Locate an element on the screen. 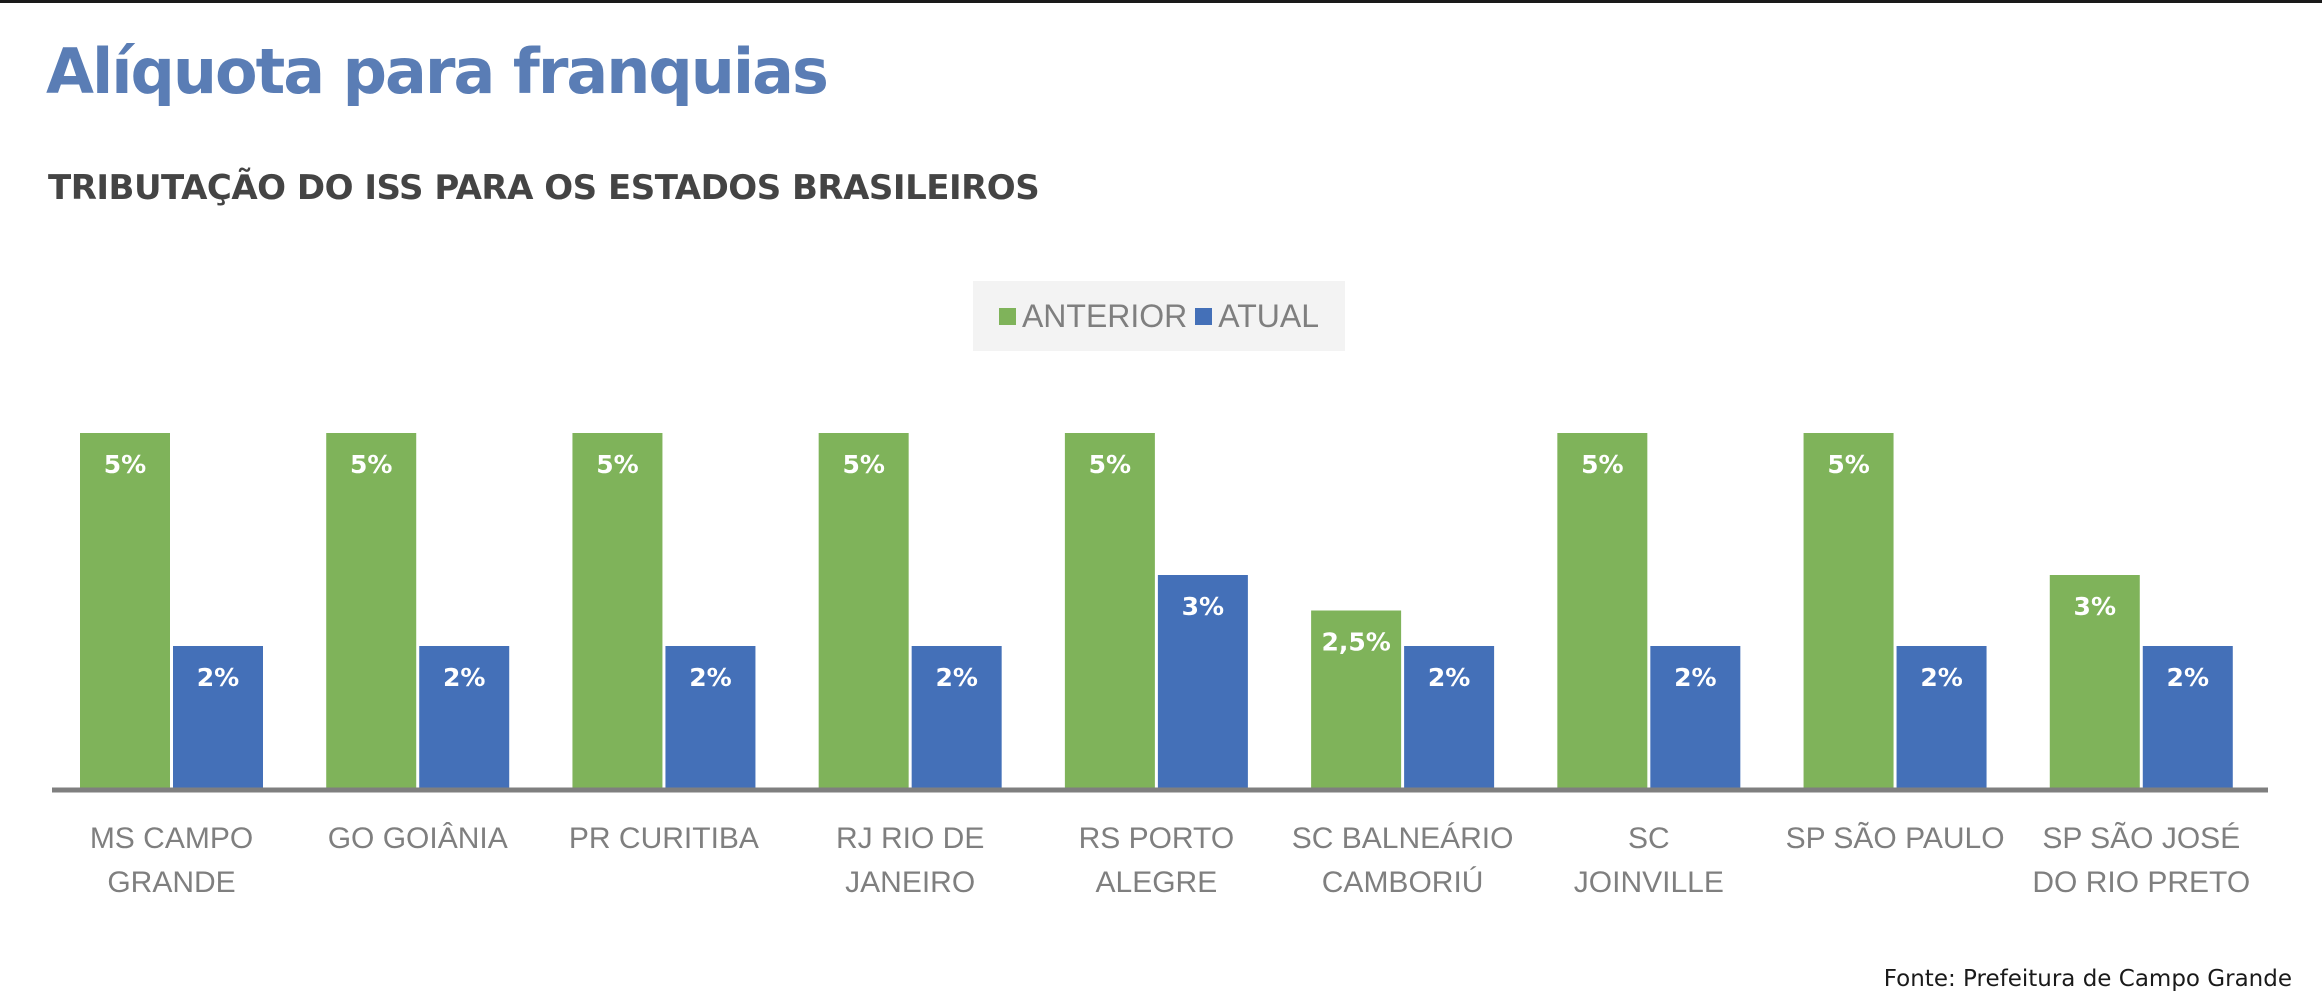 This screenshot has width=2322, height=1004. category-label-1: GO GOIÂNIA is located at coordinates (418, 838).